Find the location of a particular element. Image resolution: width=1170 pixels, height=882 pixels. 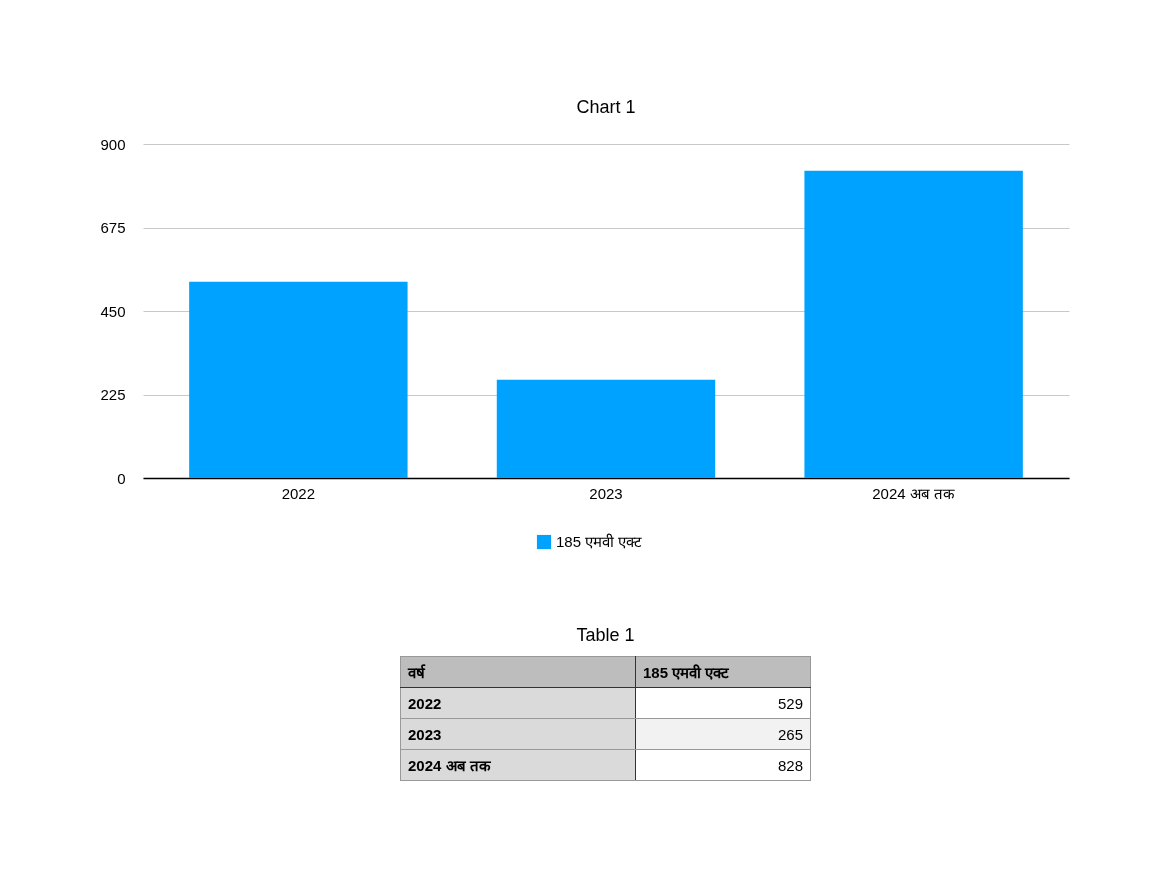

y-tick-label: 450 is located at coordinates (113, 311).